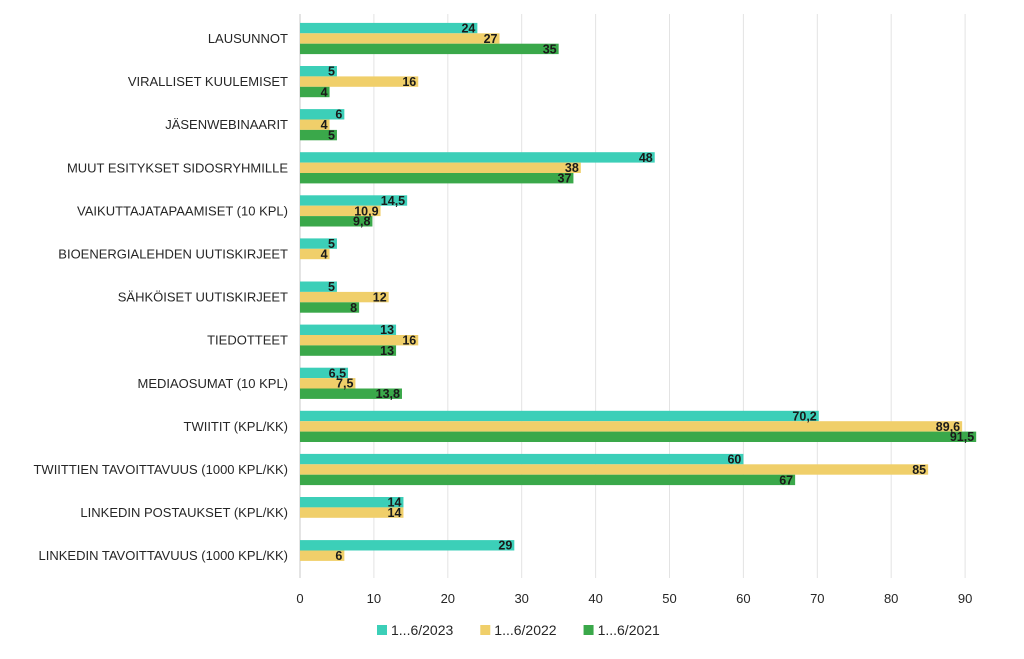 Image resolution: width=1024 pixels, height=659 pixels. Describe the element at coordinates (948, 427) in the screenshot. I see `data-label: 89,6` at that location.